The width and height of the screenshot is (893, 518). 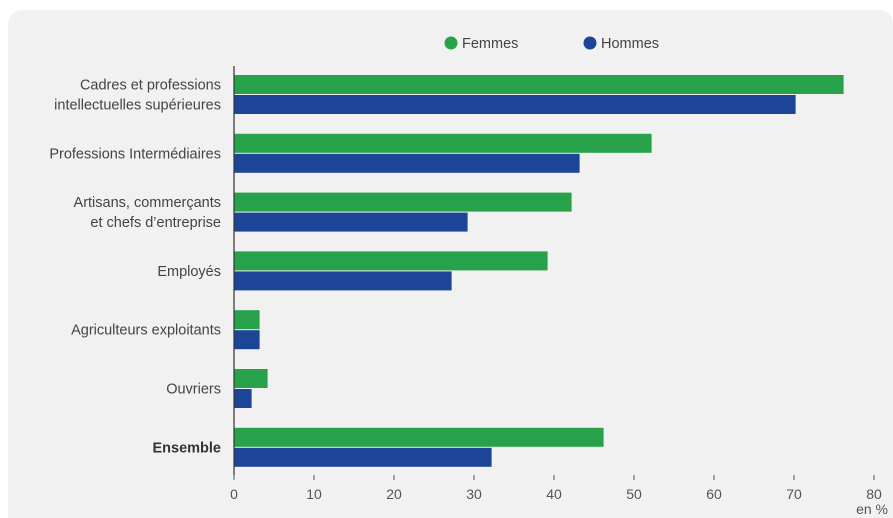 I want to click on x-tick-label: 60, so click(x=714, y=494).